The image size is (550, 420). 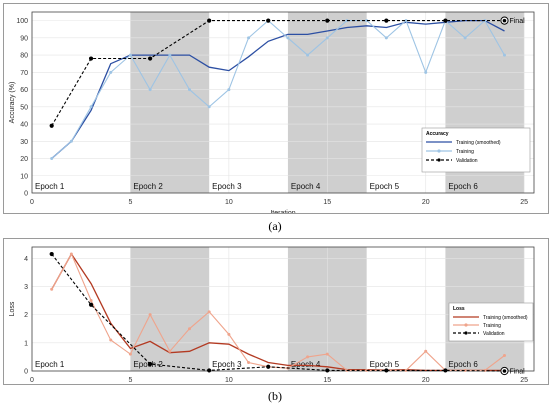 I want to click on y-tick-label: 80, so click(x=24, y=56).